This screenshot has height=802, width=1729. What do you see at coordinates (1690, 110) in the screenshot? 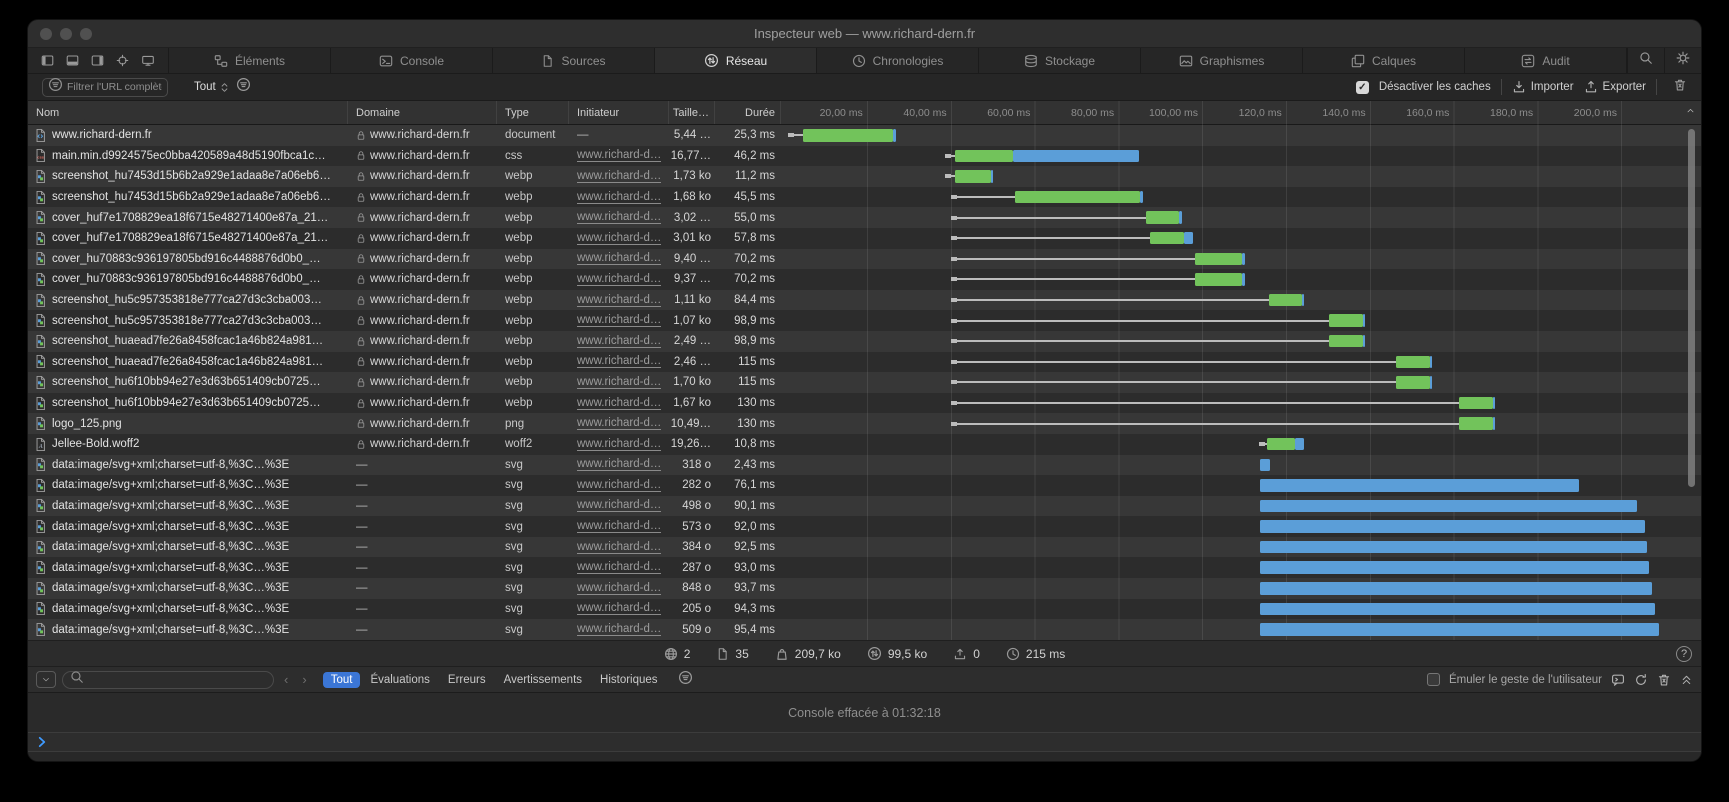
I see `chevron-up-icon` at bounding box center [1690, 110].